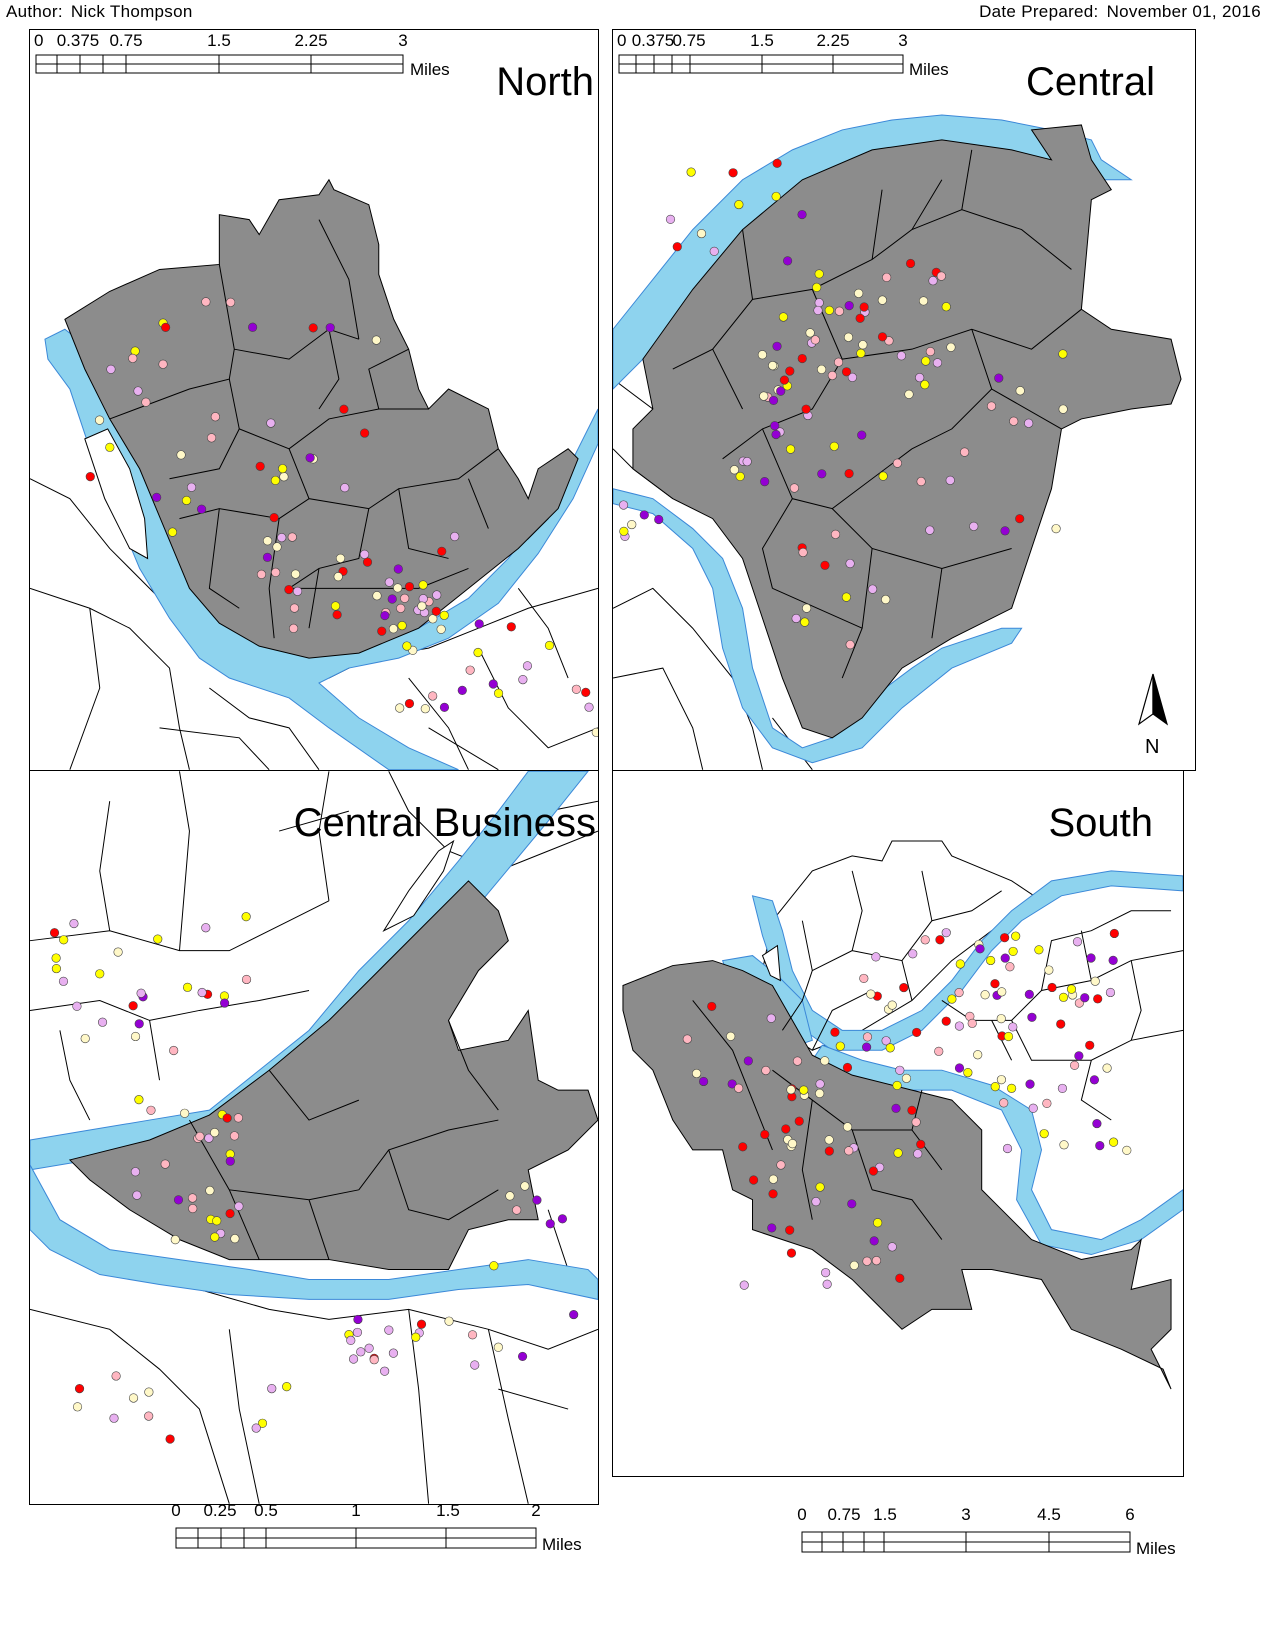 Image resolution: width=1275 pixels, height=1650 pixels. I want to click on scale-unit: Miles, so click(562, 1544).